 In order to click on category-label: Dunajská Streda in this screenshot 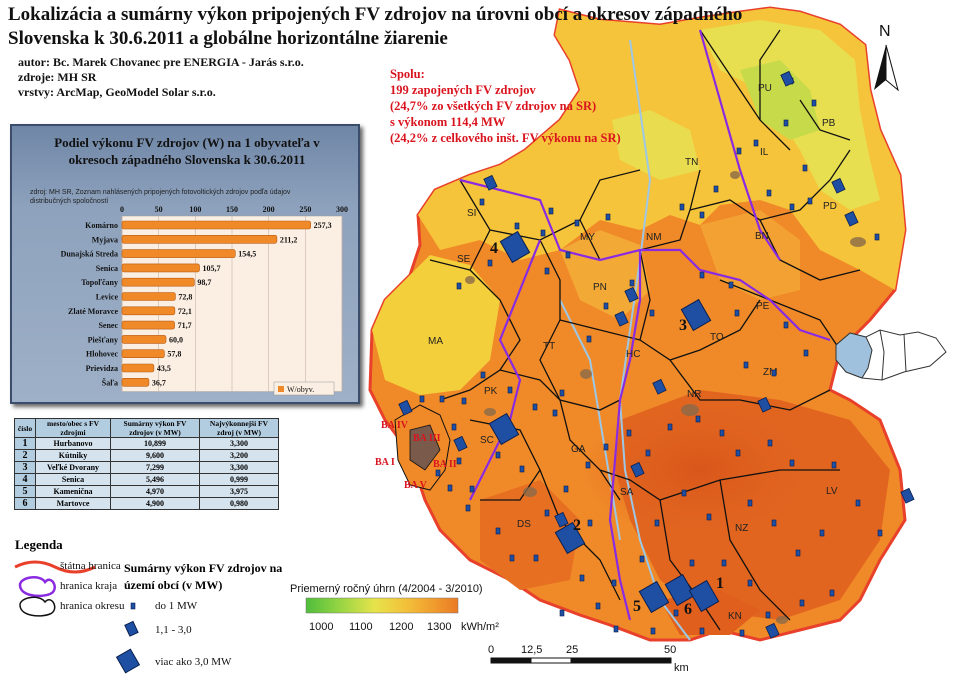, I will do `click(89, 254)`.